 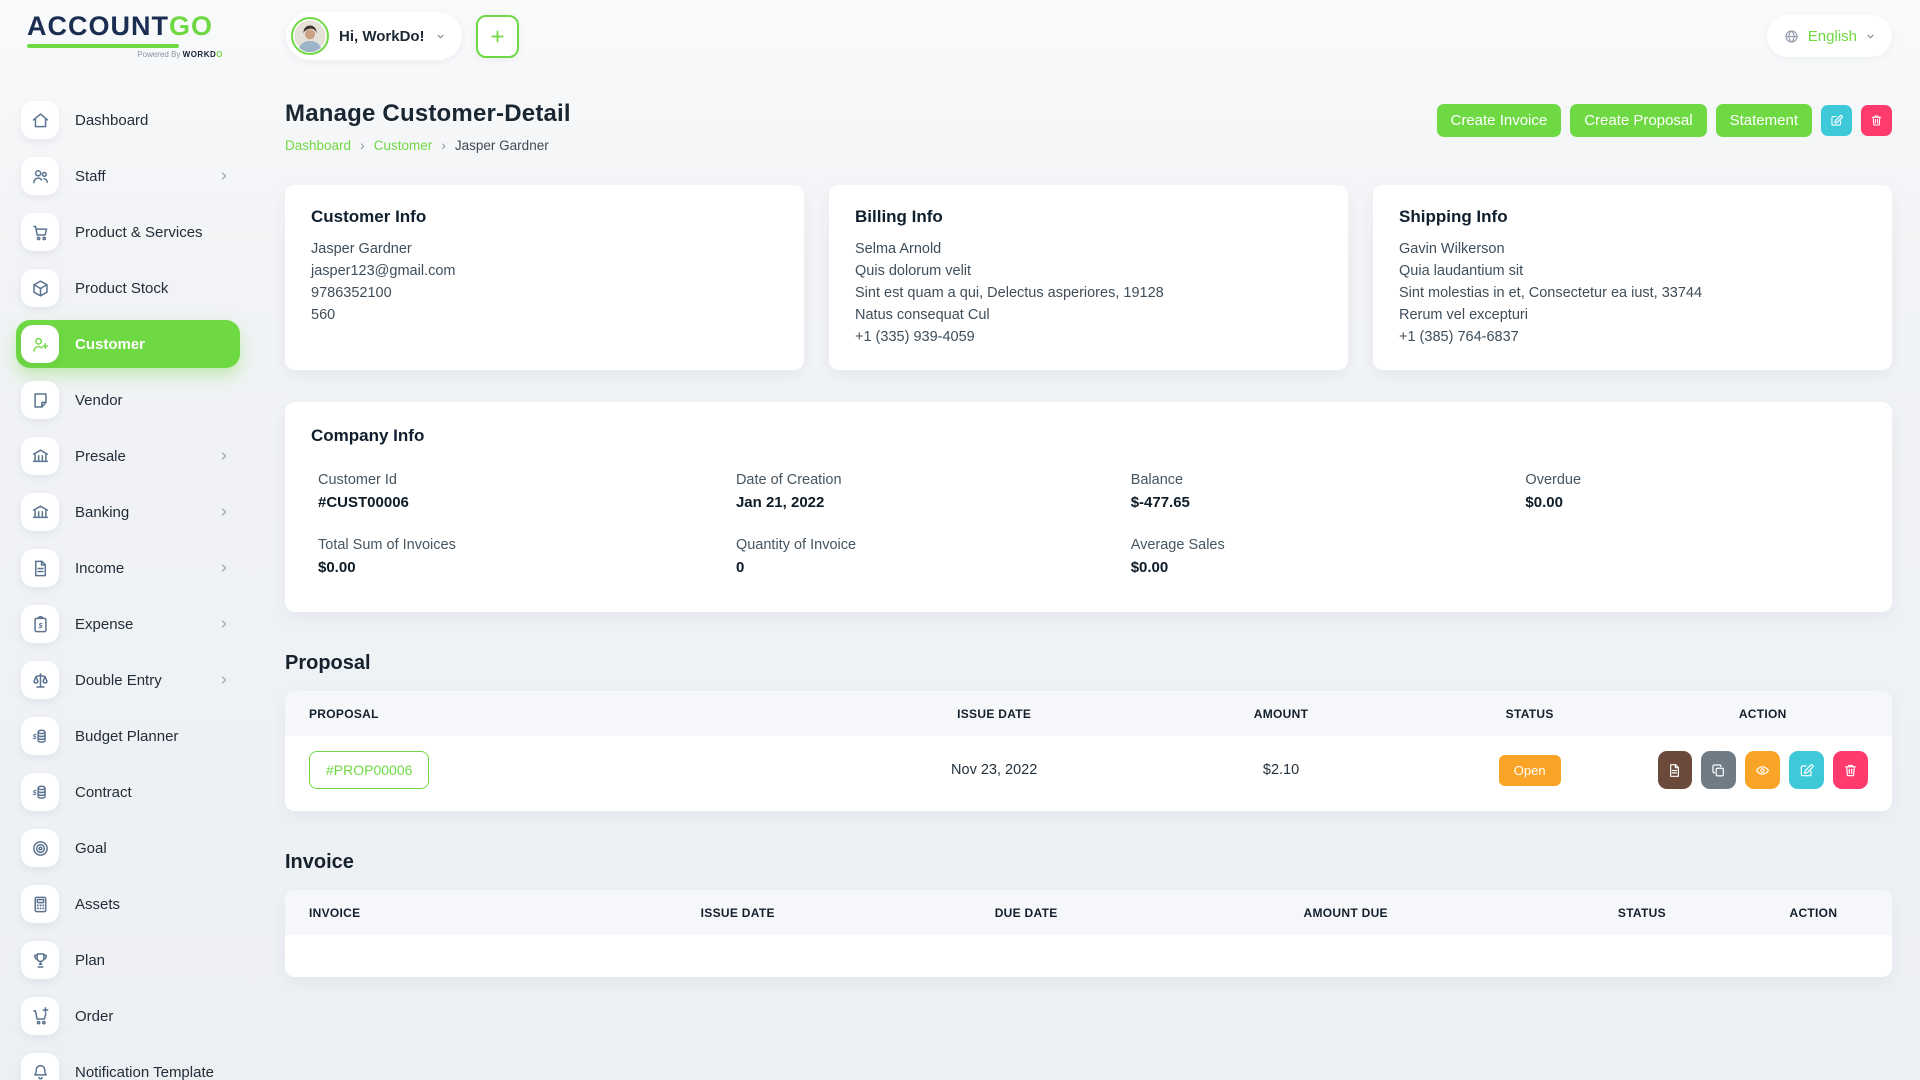 I want to click on invoice-section-title: Invoice, so click(x=319, y=862).